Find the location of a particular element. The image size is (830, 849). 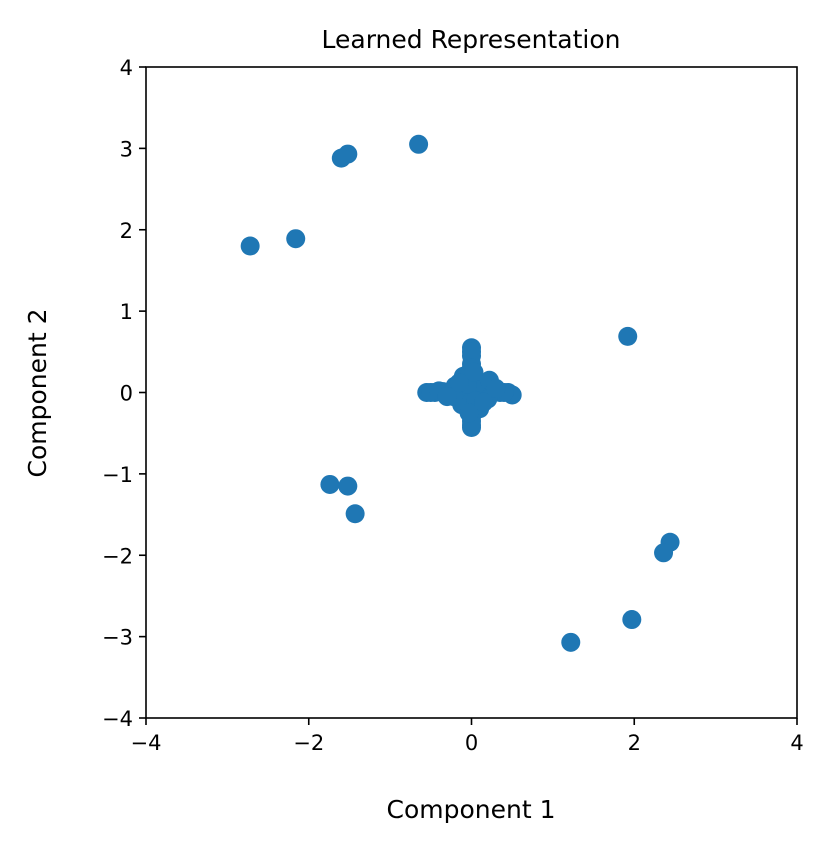

y-tick-label: −1 is located at coordinates (117, 475).